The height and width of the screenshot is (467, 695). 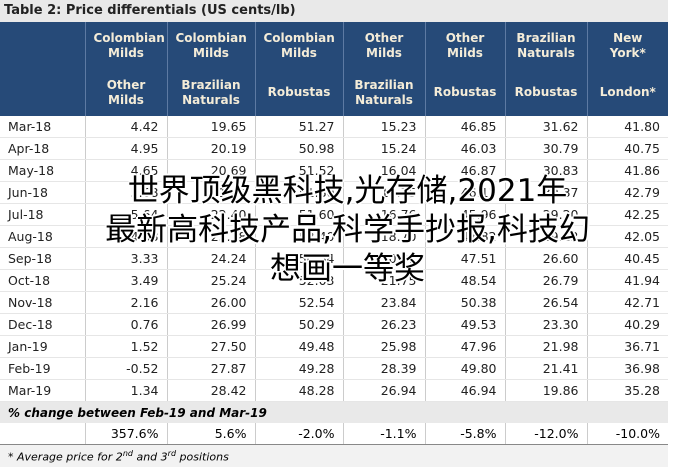 I want to click on overlay-line: 想画一等奖, so click(x=347, y=269).